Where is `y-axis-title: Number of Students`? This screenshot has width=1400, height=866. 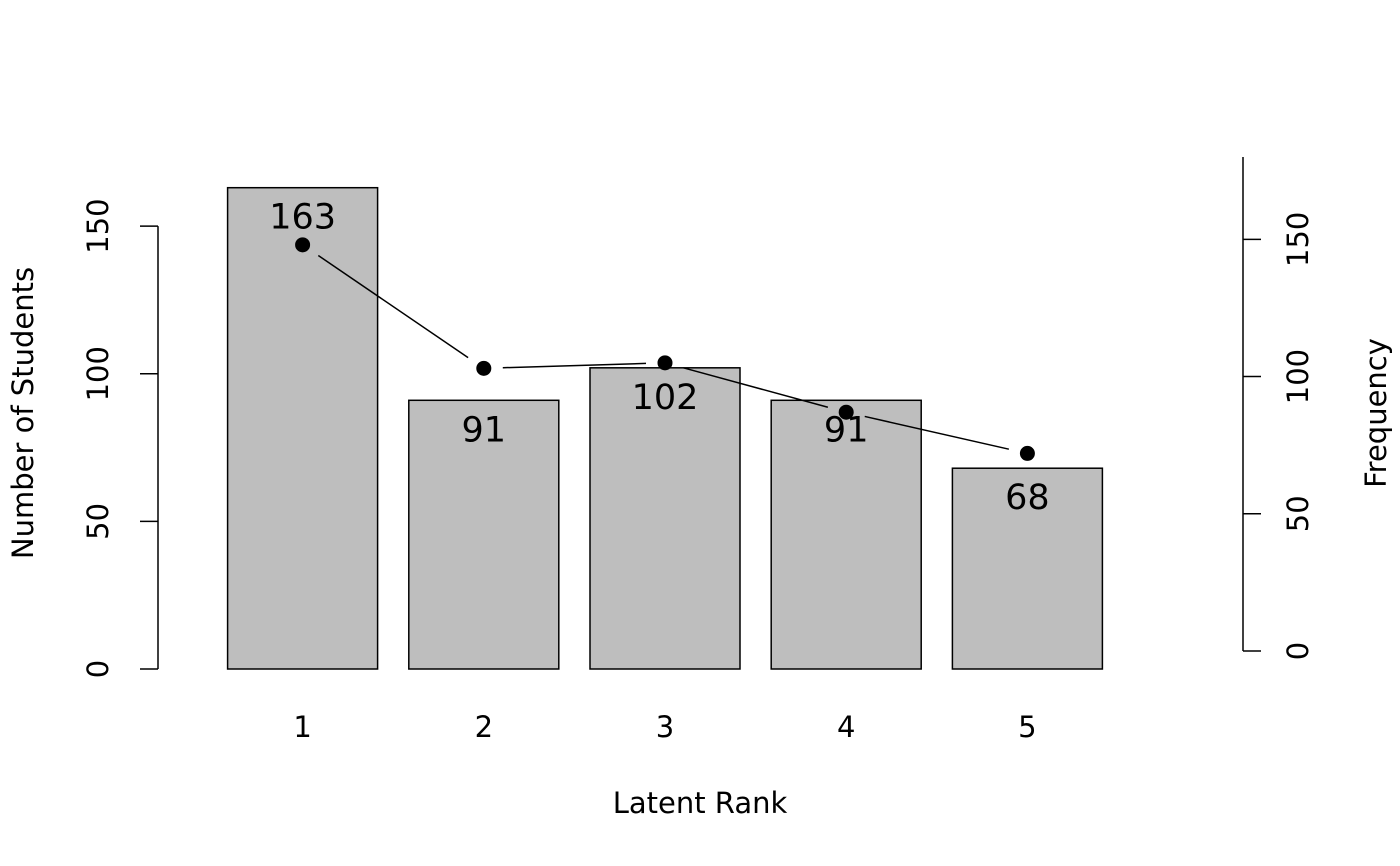 y-axis-title: Number of Students is located at coordinates (23, 413).